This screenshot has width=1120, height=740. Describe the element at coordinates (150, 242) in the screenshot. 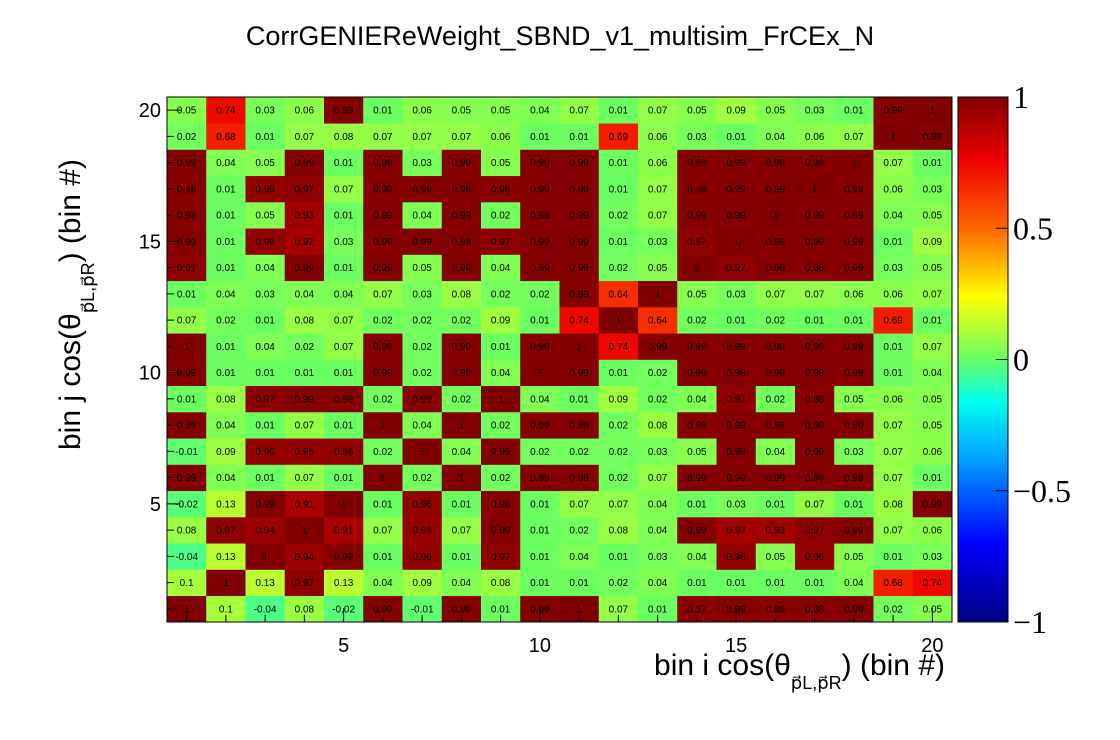

I see `y-tick-label: 15` at that location.